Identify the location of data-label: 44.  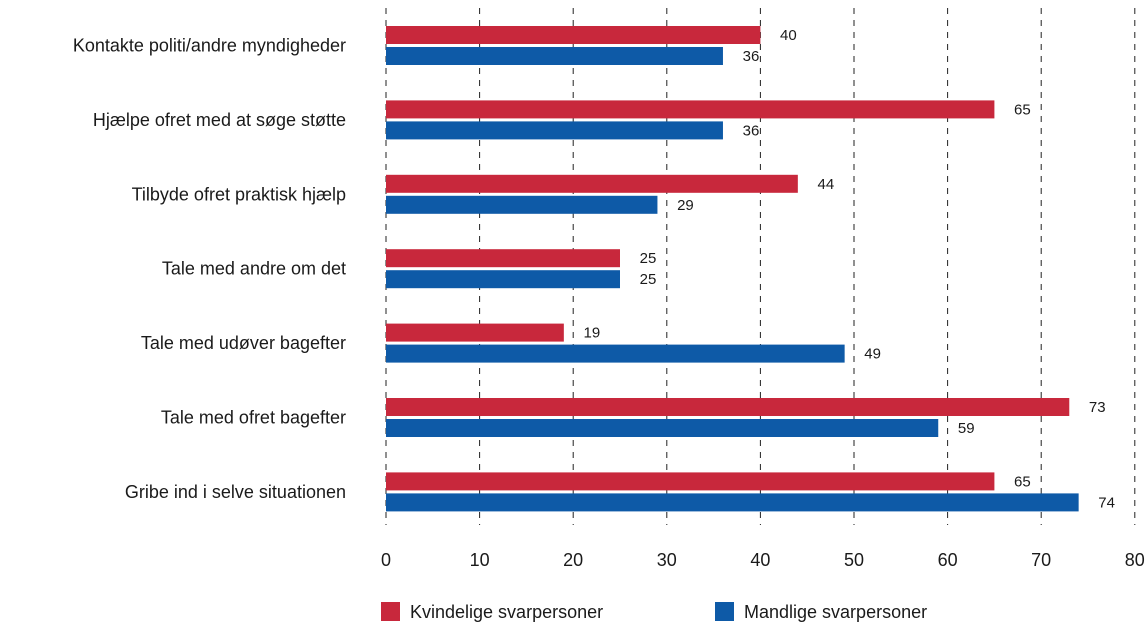
(825, 184).